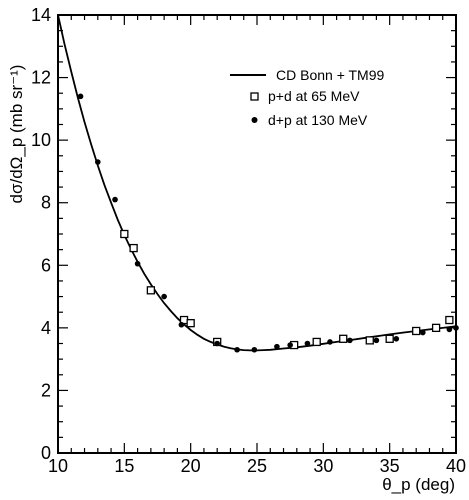  Describe the element at coordinates (456, 466) in the screenshot. I see `x-tick-label: 40` at that location.